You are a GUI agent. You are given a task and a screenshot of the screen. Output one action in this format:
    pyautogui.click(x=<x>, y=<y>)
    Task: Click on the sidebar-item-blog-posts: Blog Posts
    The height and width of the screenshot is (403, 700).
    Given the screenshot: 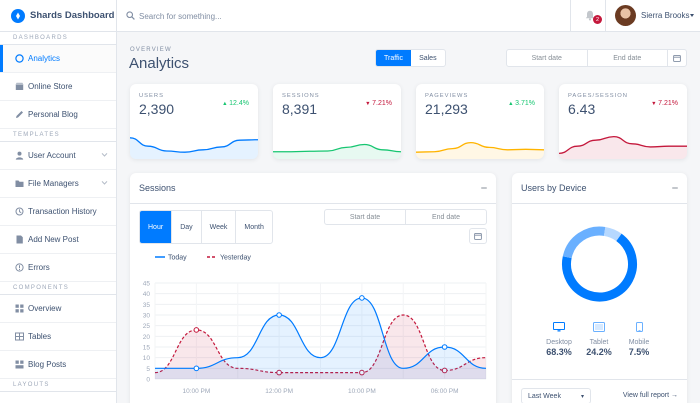 What is the action you would take?
    pyautogui.click(x=58, y=365)
    